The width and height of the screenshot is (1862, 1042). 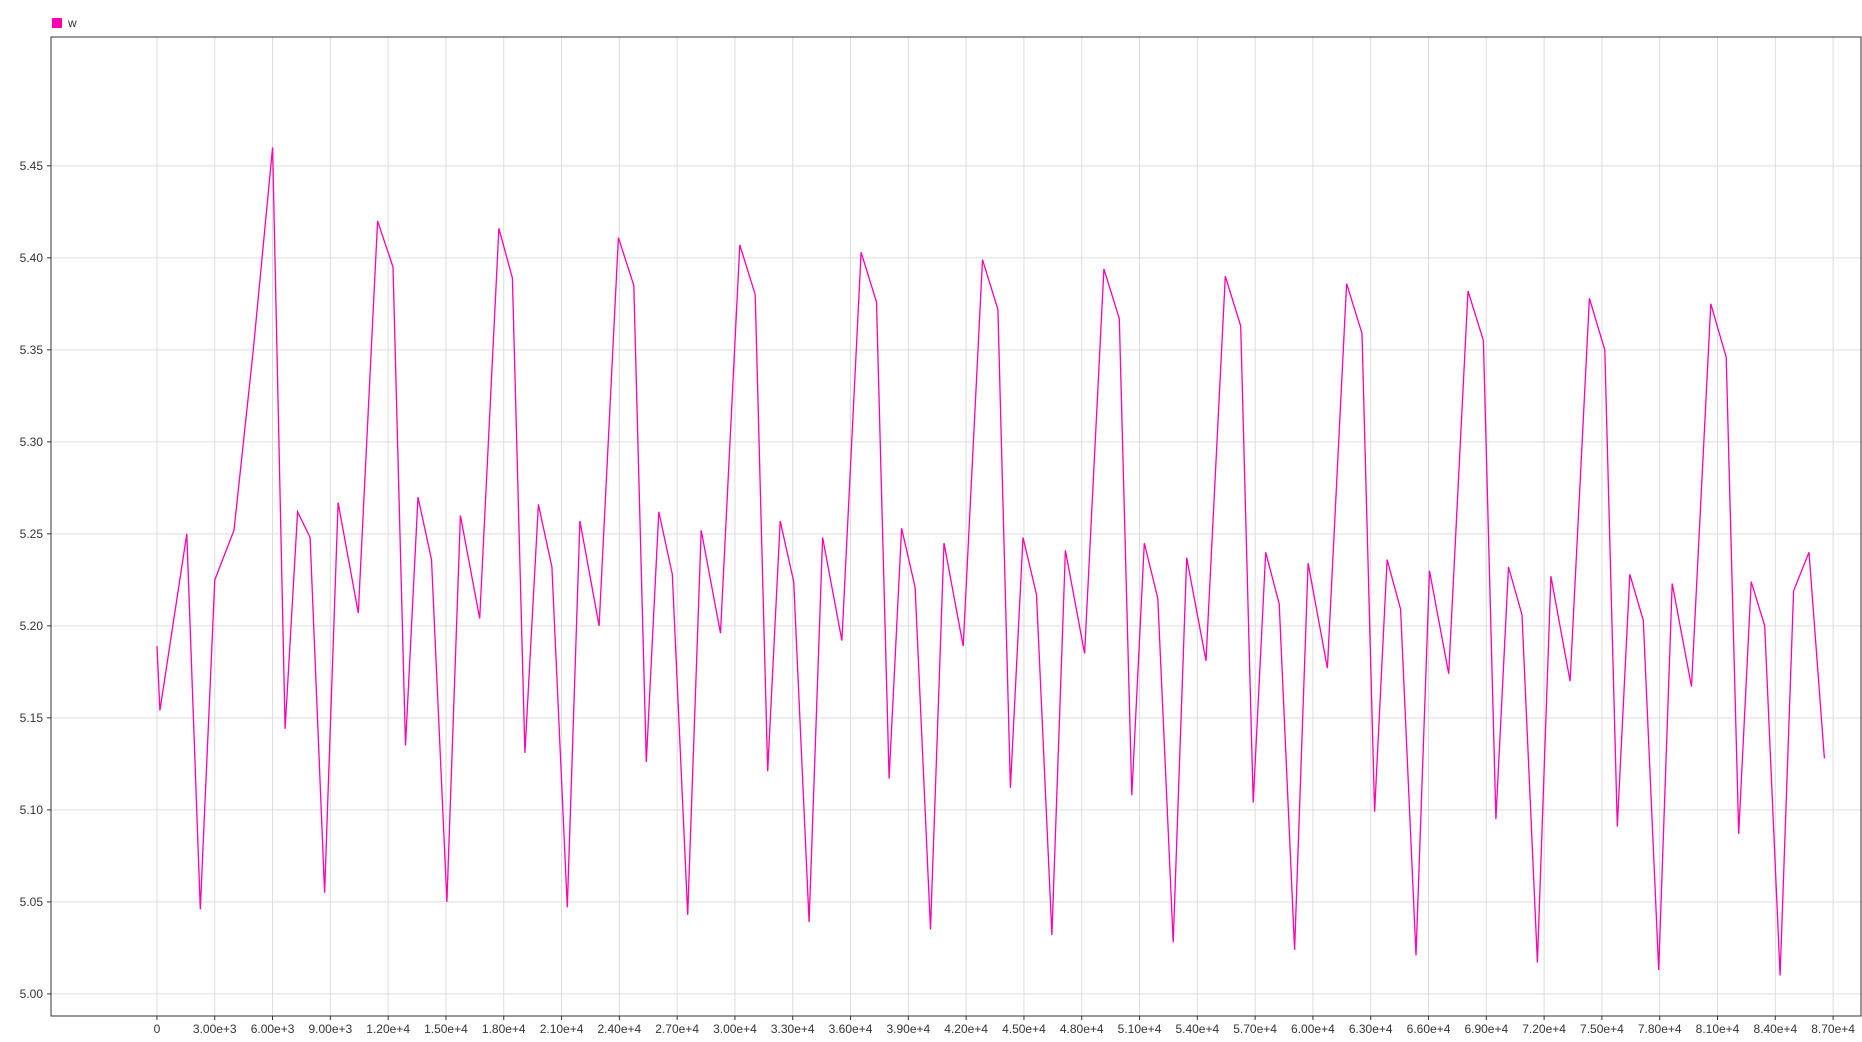 I want to click on x-tick-label: 1.50e+4, so click(x=446, y=1029).